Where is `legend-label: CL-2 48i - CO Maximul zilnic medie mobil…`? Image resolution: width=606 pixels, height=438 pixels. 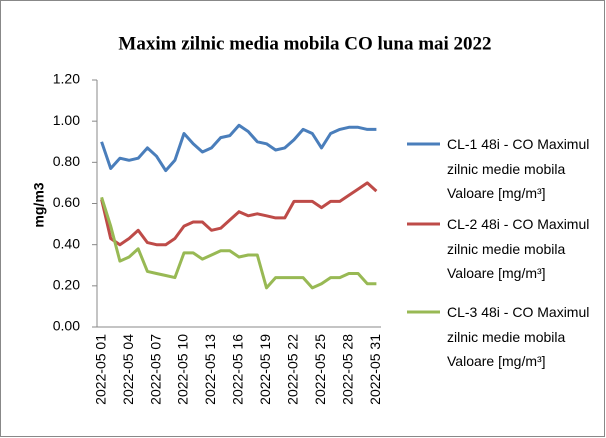 legend-label: CL-2 48i - CO Maximul zilnic medie mobil… is located at coordinates (518, 248).